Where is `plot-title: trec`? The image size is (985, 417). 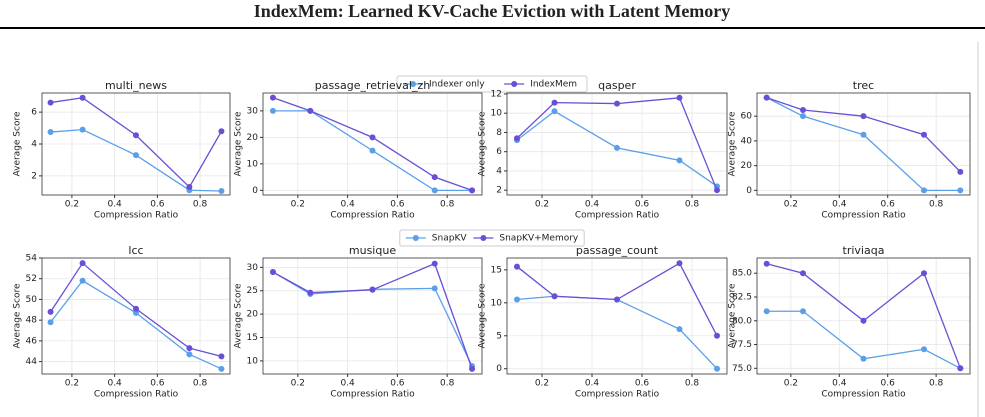 plot-title: trec is located at coordinates (863, 85).